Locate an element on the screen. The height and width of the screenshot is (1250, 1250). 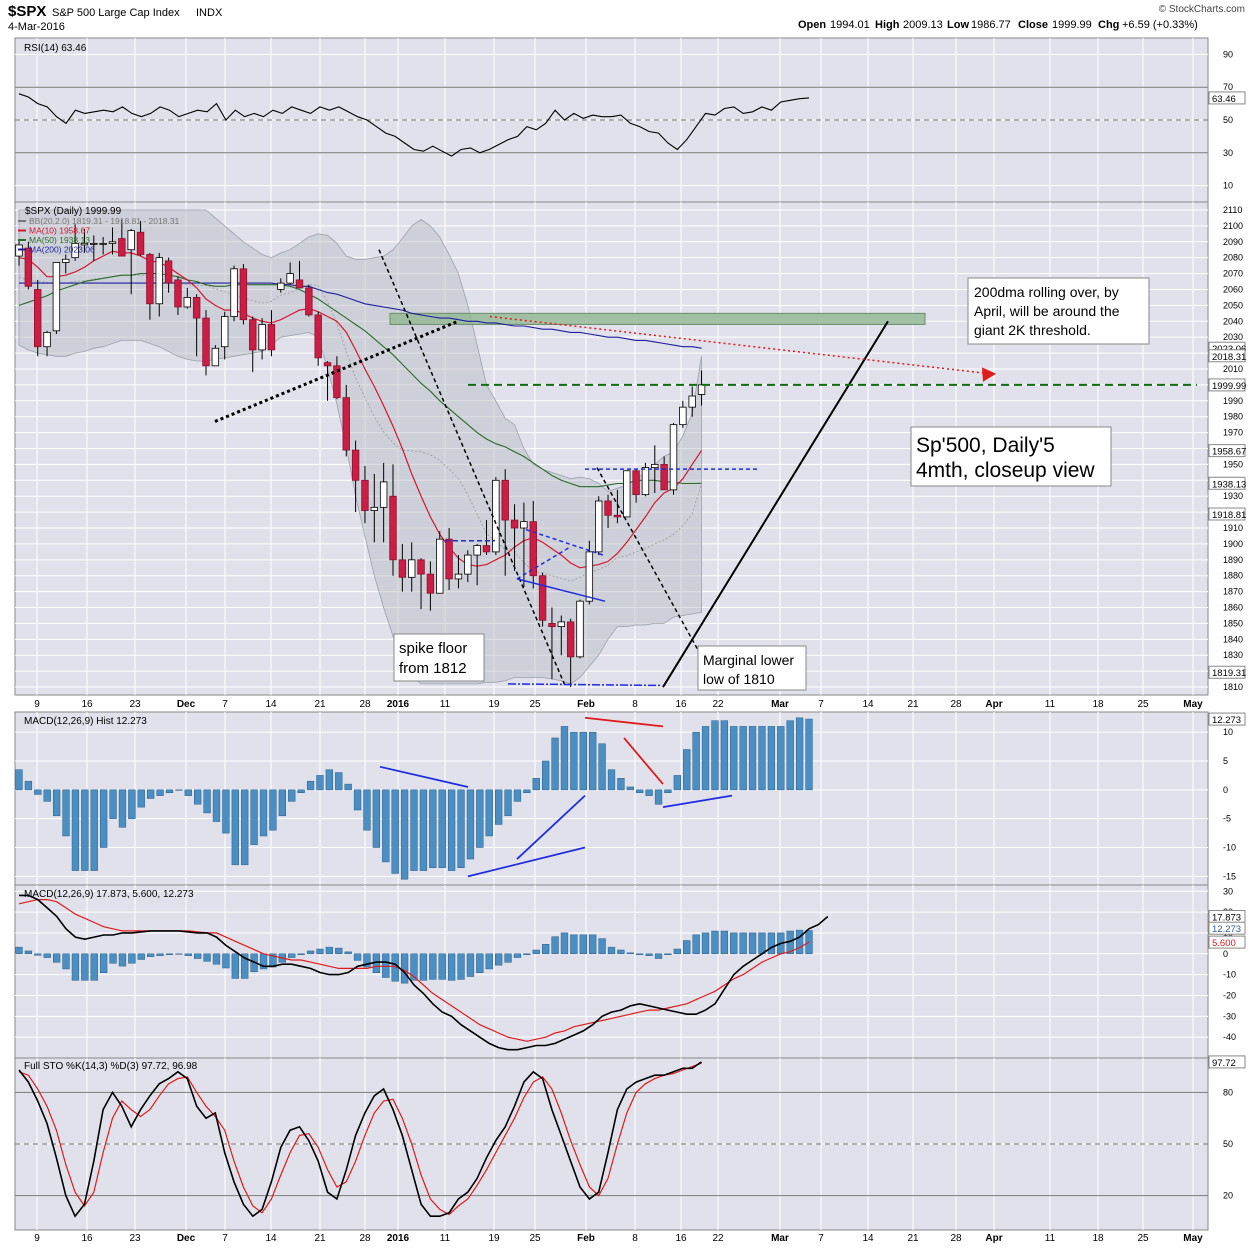
annotation-line: April, will be around the is located at coordinates (1047, 311).